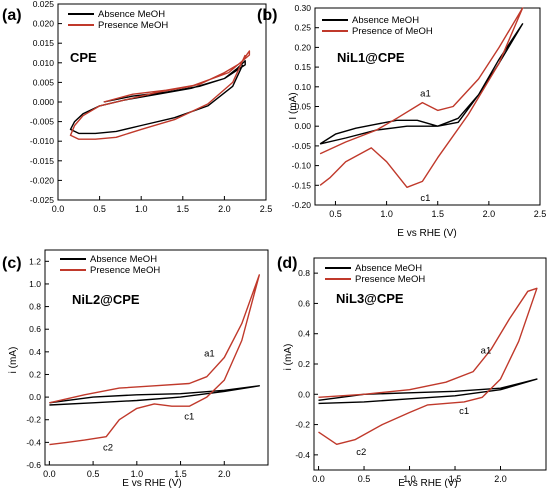 The image size is (550, 504). I want to click on y-tick-label: 1.2, so click(35, 261).